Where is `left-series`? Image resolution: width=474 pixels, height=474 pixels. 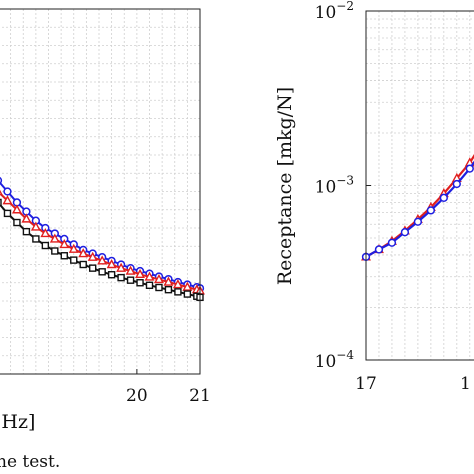 left-series is located at coordinates (102, 239).